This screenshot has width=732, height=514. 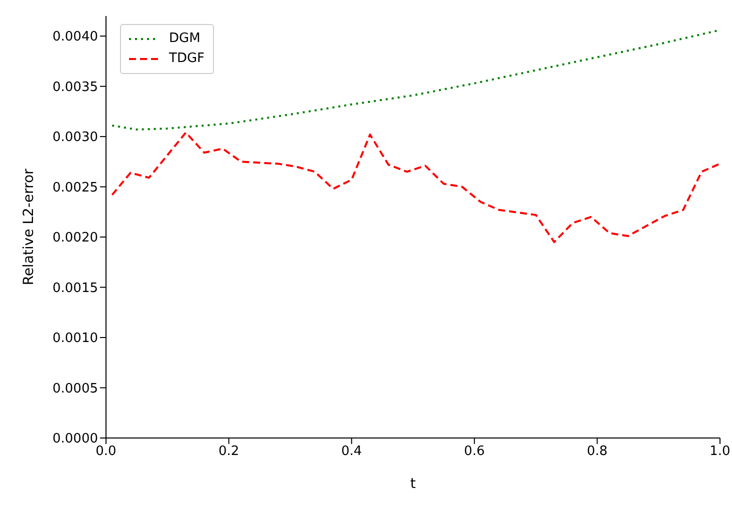 I want to click on y-tick-label: 0.0000, so click(x=75, y=439).